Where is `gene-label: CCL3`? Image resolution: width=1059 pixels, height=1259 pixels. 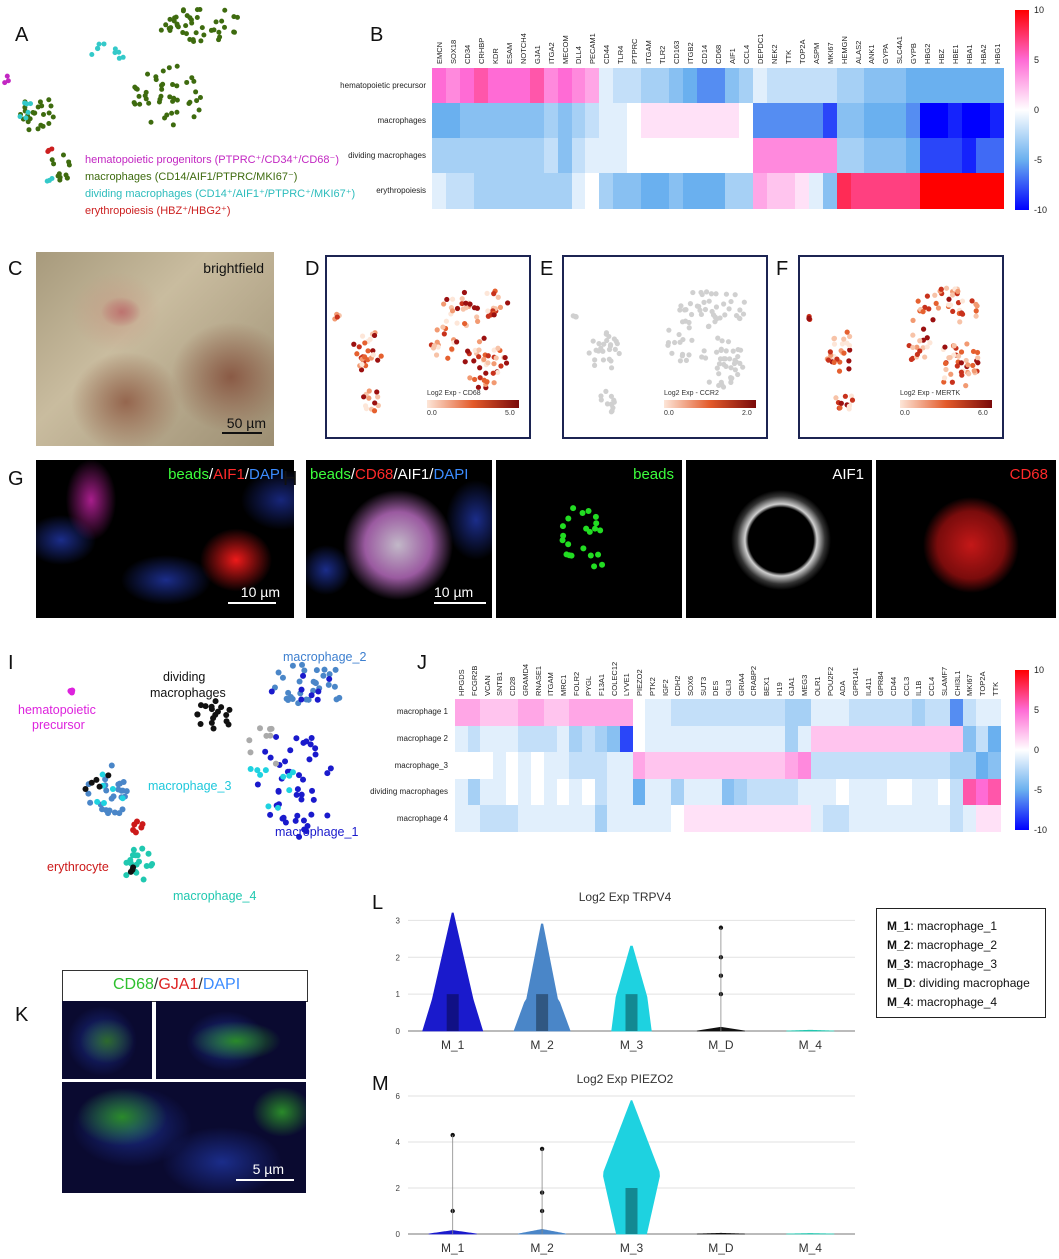 gene-label: CCL3 is located at coordinates (906, 686).